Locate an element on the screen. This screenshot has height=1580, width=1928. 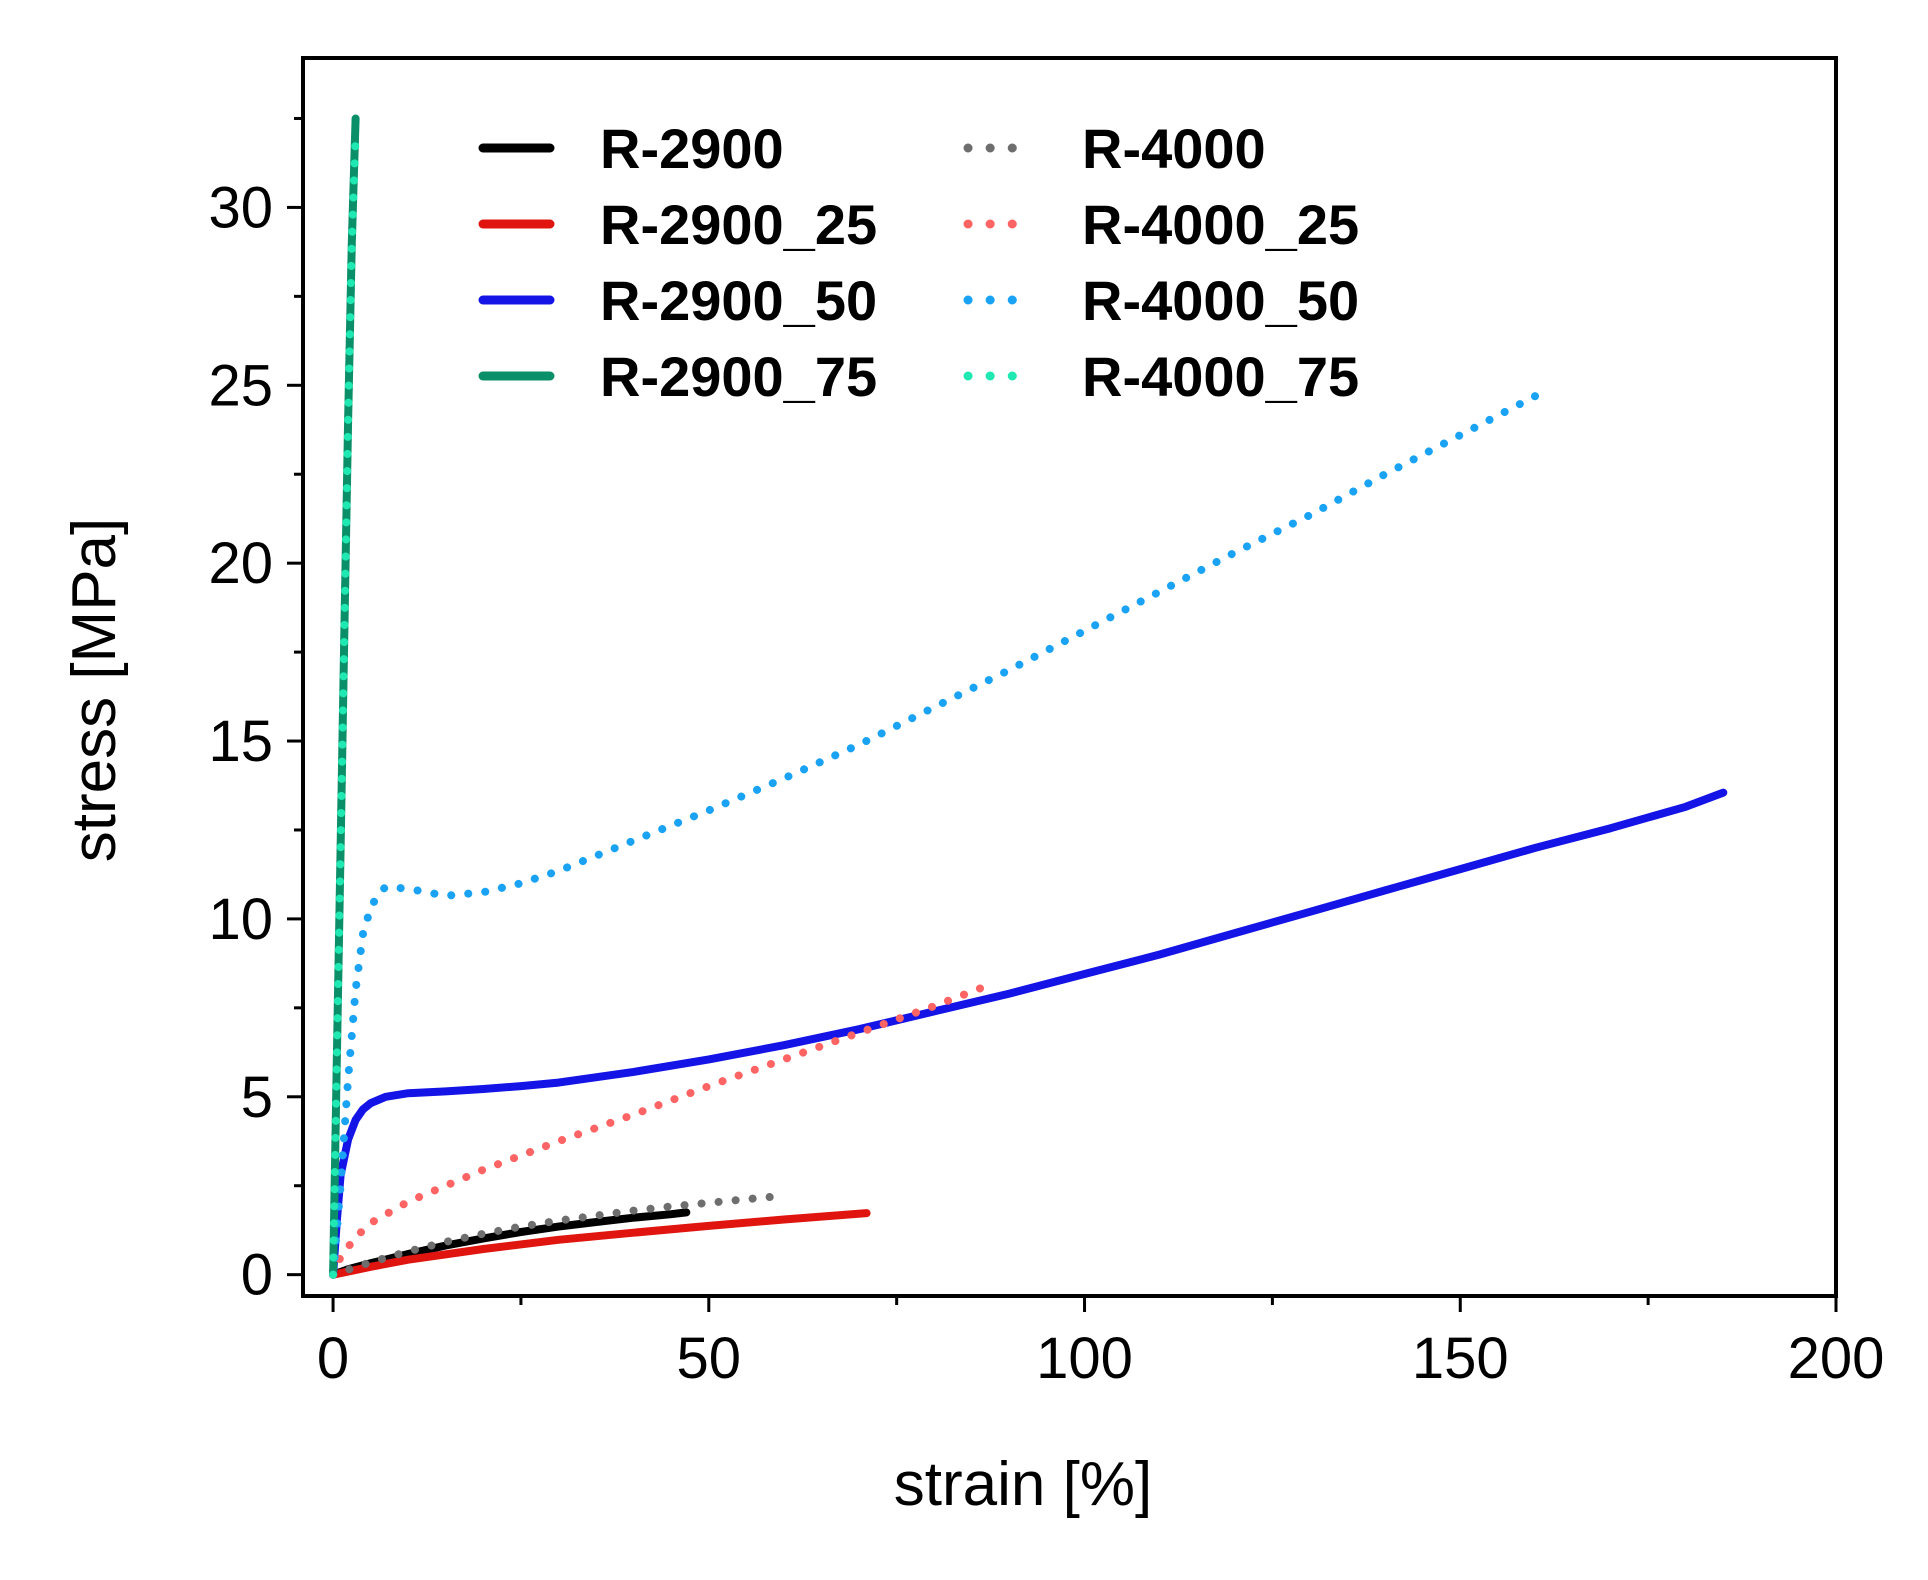
legend-label-r-2900: R-2900 is located at coordinates (692, 148).